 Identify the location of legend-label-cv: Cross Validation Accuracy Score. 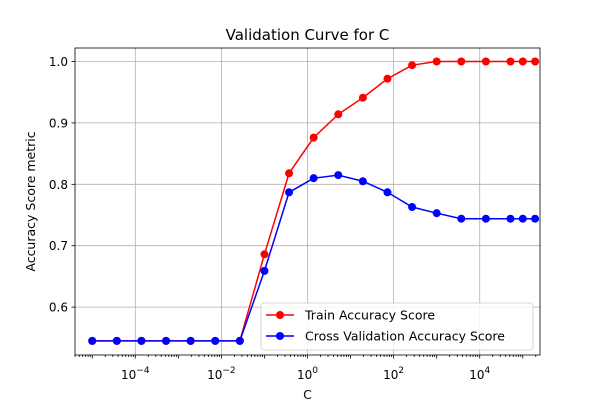
(405, 336).